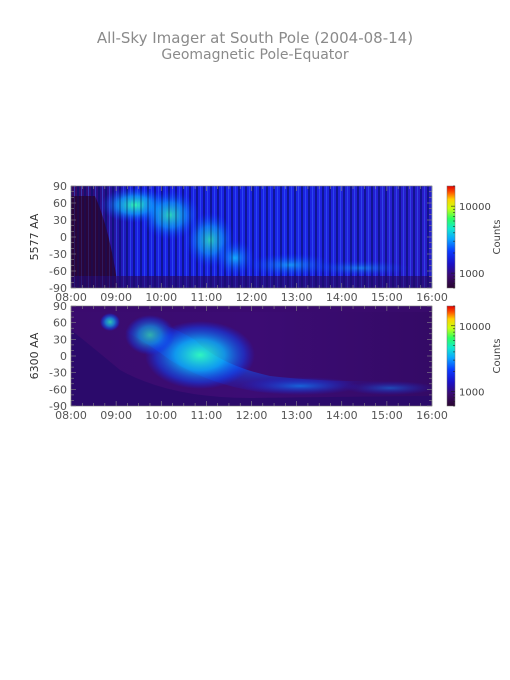 The width and height of the screenshot is (510, 680). What do you see at coordinates (471, 356) in the screenshot?
I see `colorbar-ticks-6300: 10000 1000` at bounding box center [471, 356].